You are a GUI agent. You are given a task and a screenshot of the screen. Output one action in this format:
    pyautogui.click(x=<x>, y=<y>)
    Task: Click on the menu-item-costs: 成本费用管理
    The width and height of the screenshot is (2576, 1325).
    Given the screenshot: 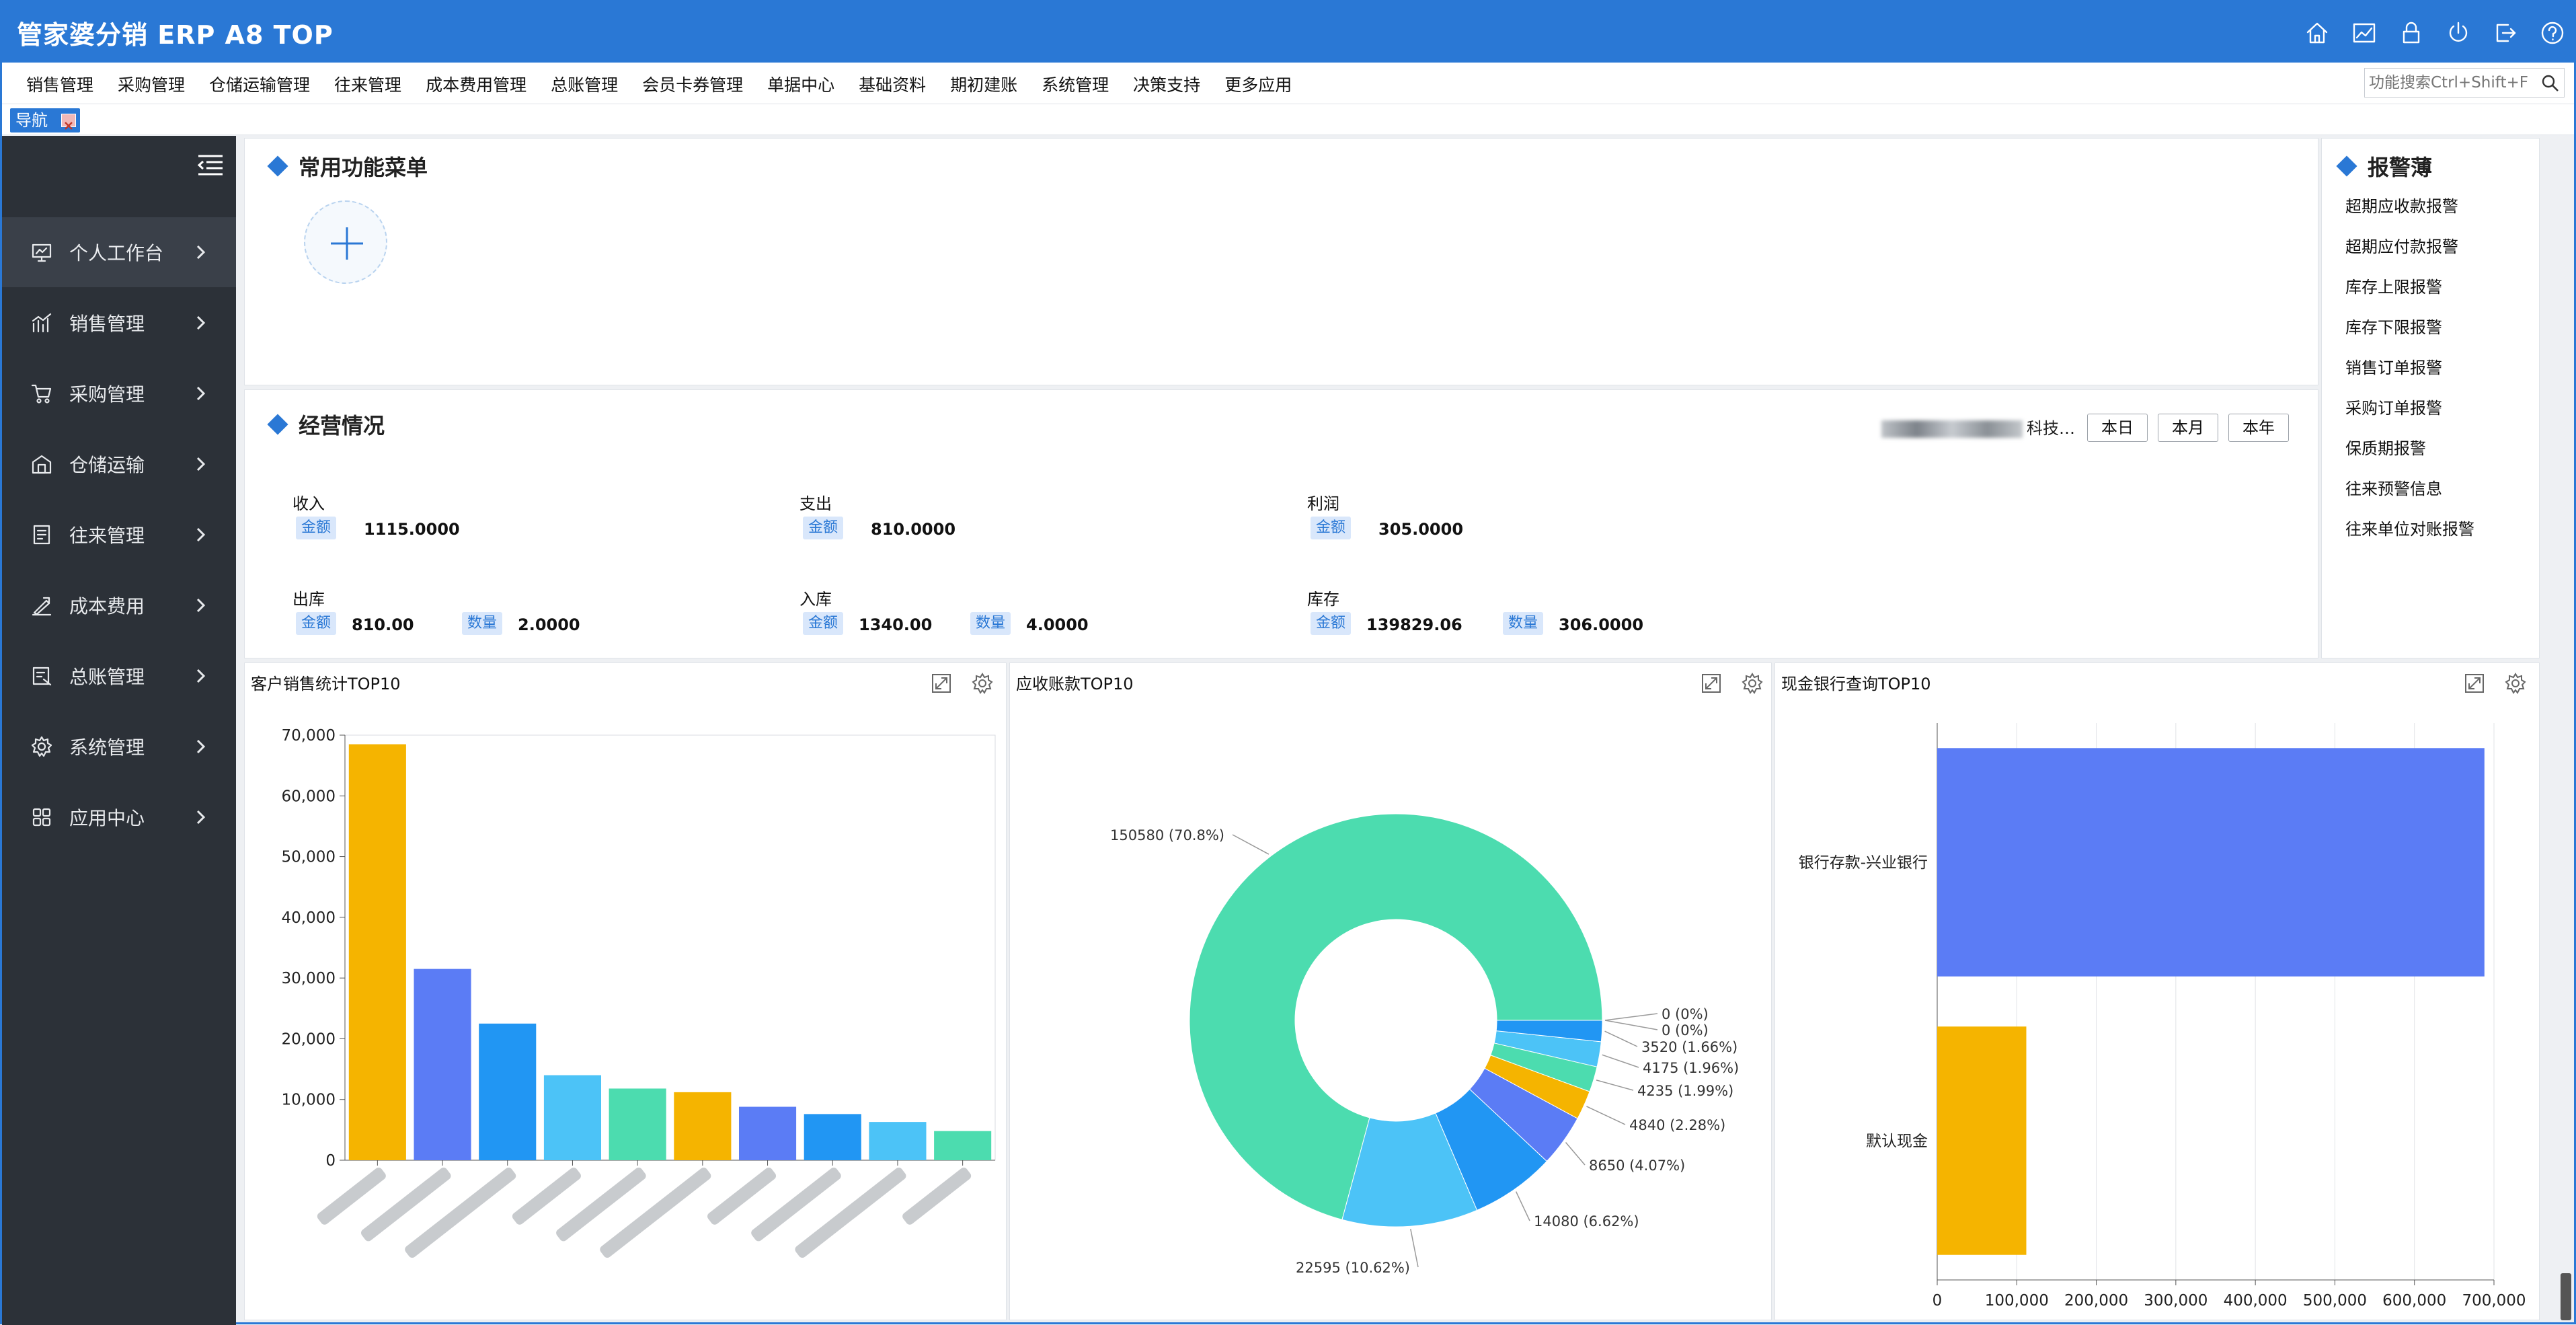 What is the action you would take?
    pyautogui.click(x=477, y=85)
    